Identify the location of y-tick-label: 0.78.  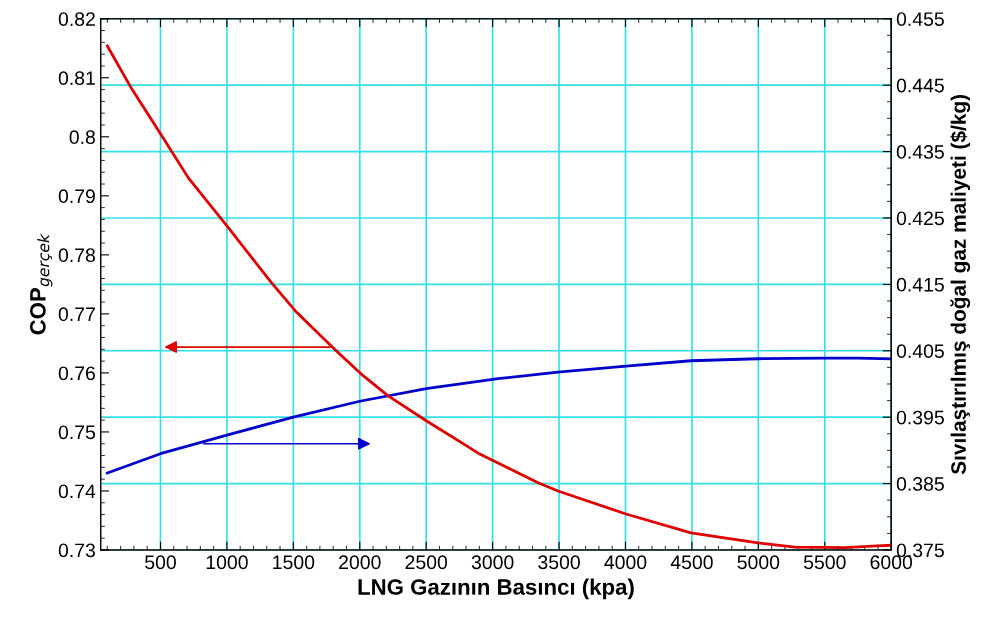
(76, 255).